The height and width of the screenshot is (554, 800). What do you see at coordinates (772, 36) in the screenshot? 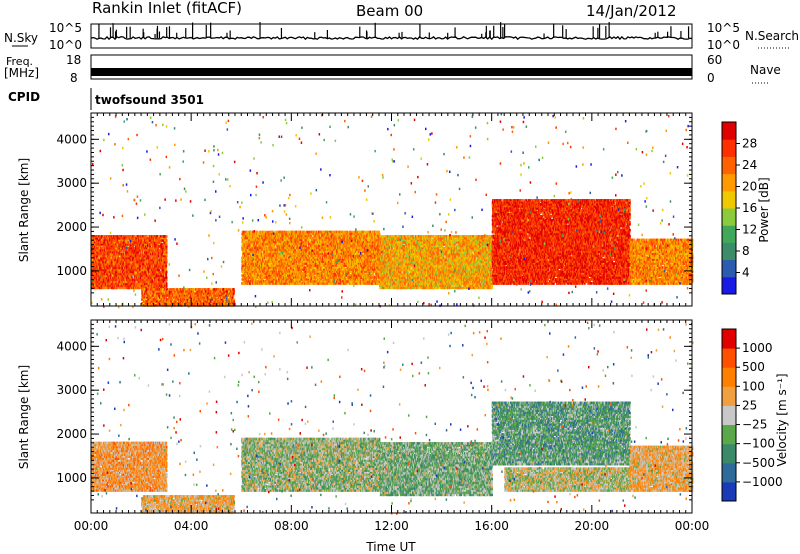
I see `nsearch-label: N.Search` at bounding box center [772, 36].